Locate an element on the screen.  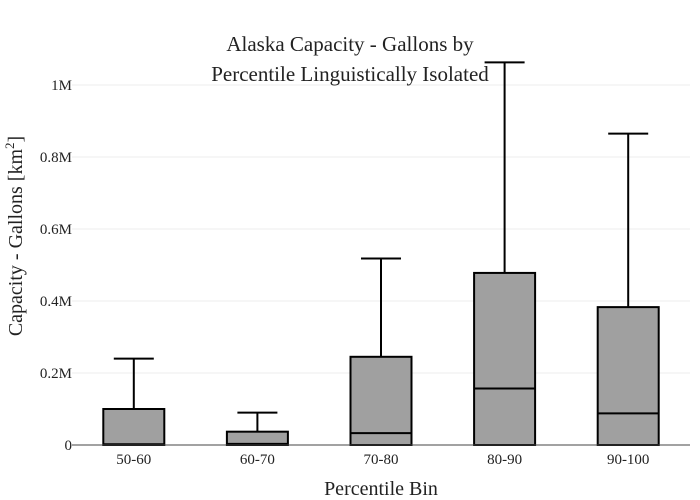
x-tick-labels: 50-60 60-70 70-80 80-90 90-100 is located at coordinates (382, 460).